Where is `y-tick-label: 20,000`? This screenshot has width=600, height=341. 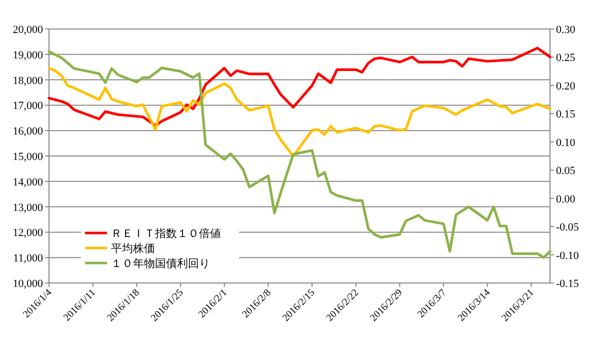
y-tick-label: 20,000 is located at coordinates (28, 30).